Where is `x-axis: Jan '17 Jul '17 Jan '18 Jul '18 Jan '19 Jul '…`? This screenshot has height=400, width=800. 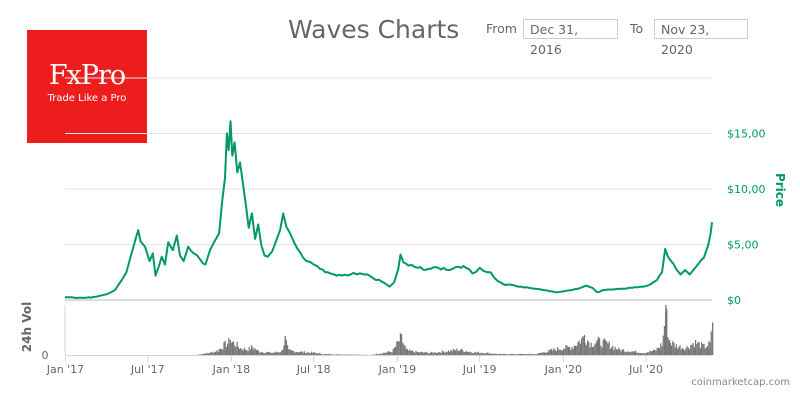 x-axis: Jan '17 Jul '17 Jan '18 Jul '18 Jan '19 Jul '… is located at coordinates (379, 365).